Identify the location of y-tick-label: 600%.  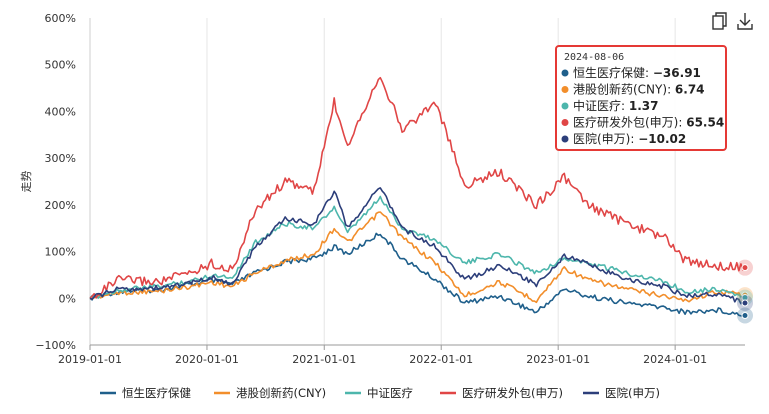
(60, 18).